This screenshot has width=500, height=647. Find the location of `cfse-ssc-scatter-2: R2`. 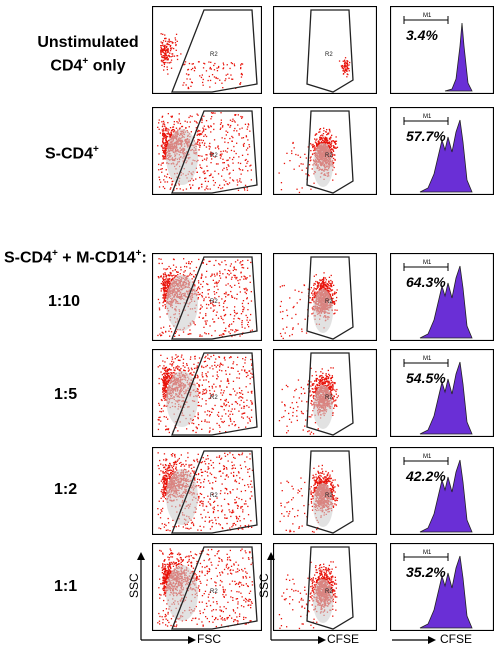

cfse-ssc-scatter-2: R2 is located at coordinates (325, 151).